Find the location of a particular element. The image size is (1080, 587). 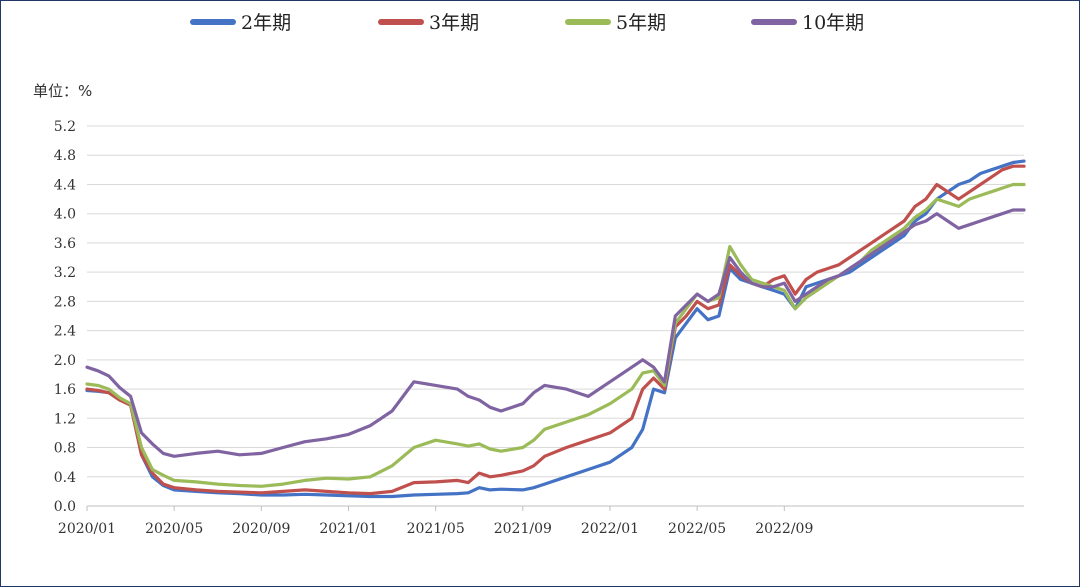

x-tick-label: 2021/05 is located at coordinates (436, 529).